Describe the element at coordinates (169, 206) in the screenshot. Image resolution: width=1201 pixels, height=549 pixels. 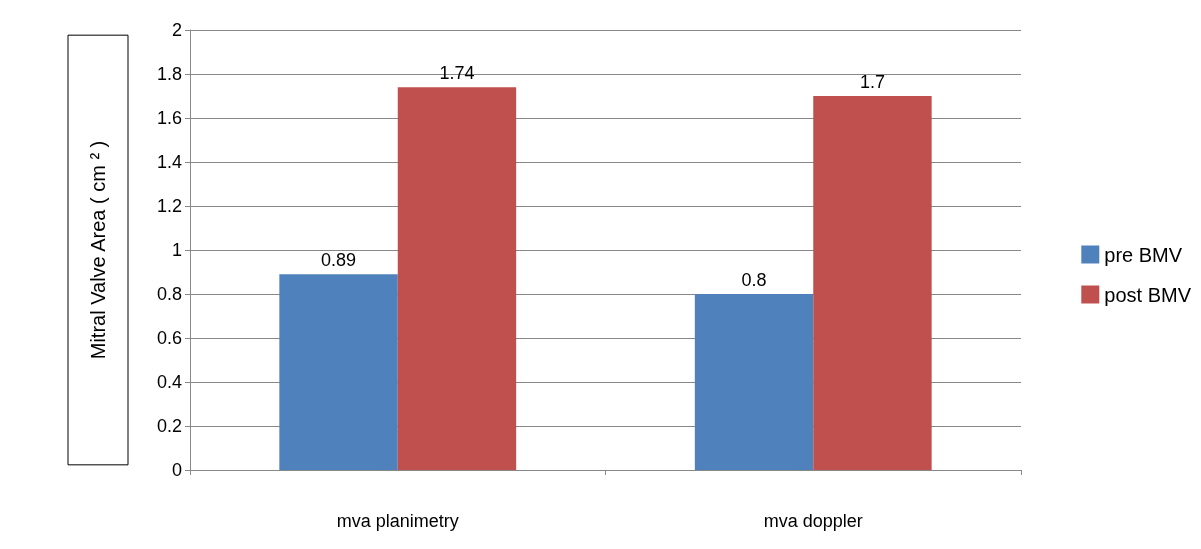
I see `y-tick-label: 1.2` at that location.